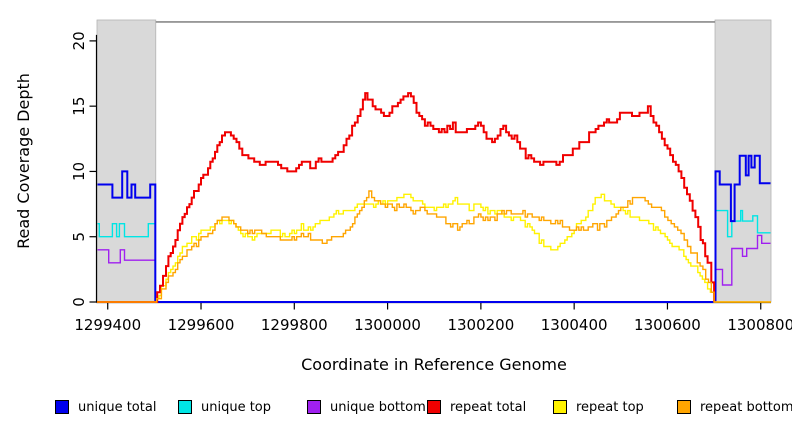 The height and width of the screenshot is (432, 792). I want to click on y-tick-label: 15, so click(79, 106).